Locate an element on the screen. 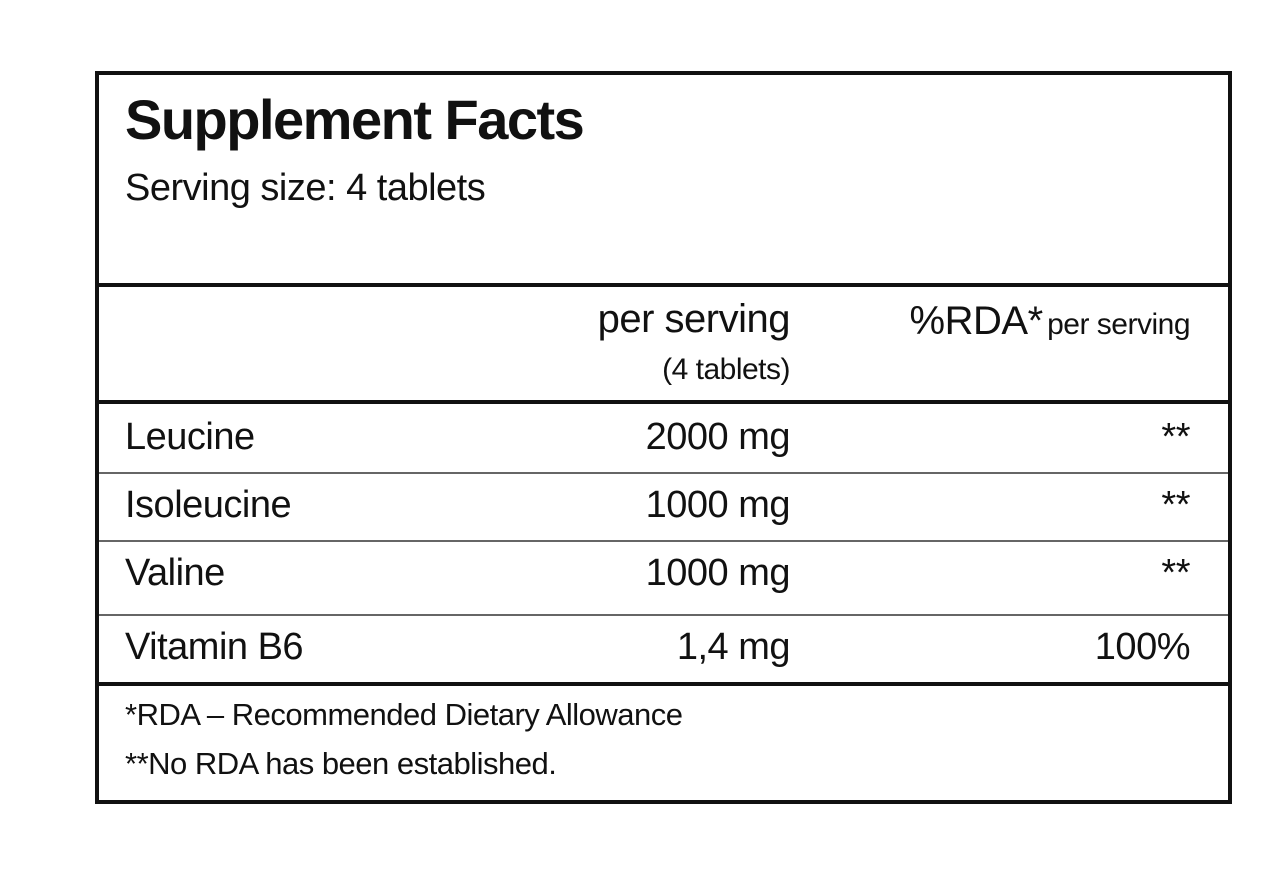  nutrient-name: Valine is located at coordinates (175, 573).